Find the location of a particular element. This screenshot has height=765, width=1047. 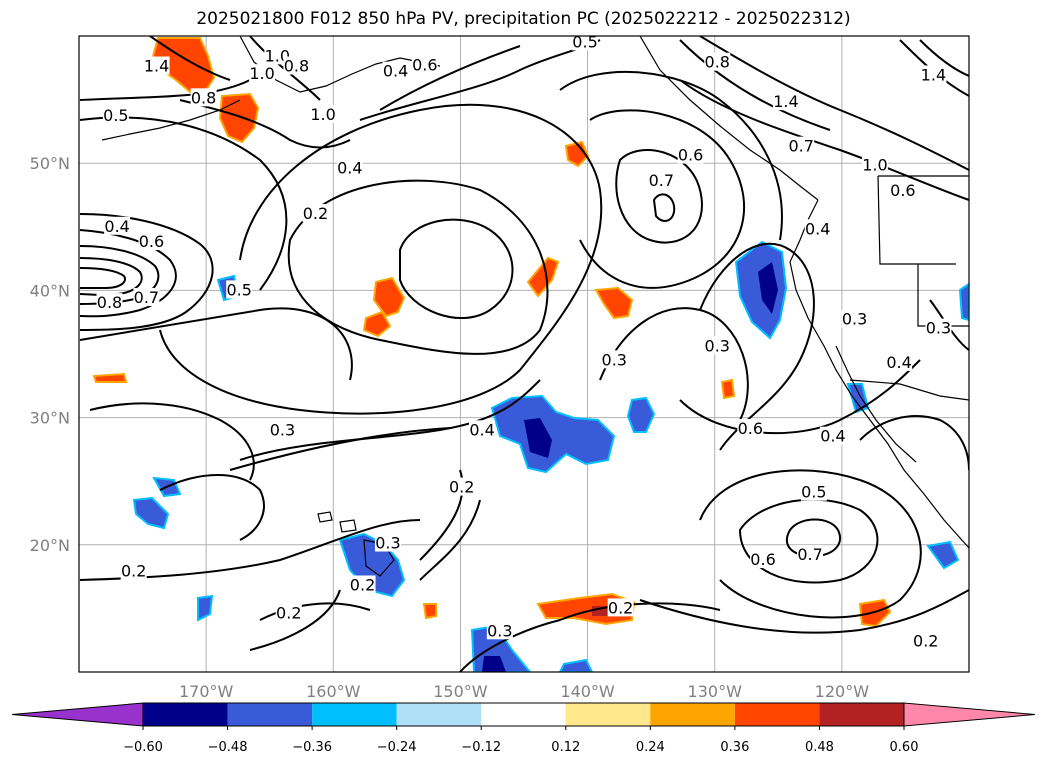

contour-0.2-far-south is located at coordinates (315, 611).